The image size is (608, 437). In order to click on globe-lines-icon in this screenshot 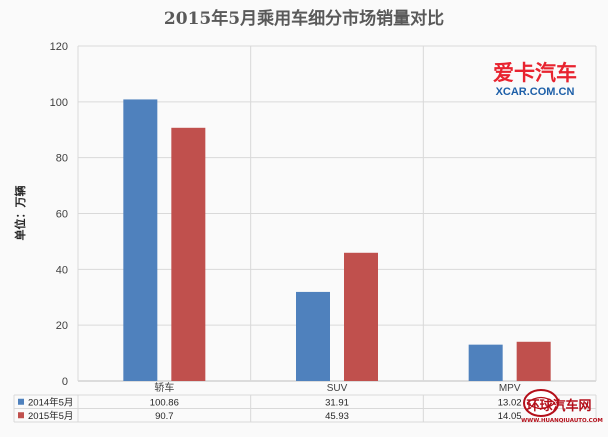, I will do `click(541, 403)`.